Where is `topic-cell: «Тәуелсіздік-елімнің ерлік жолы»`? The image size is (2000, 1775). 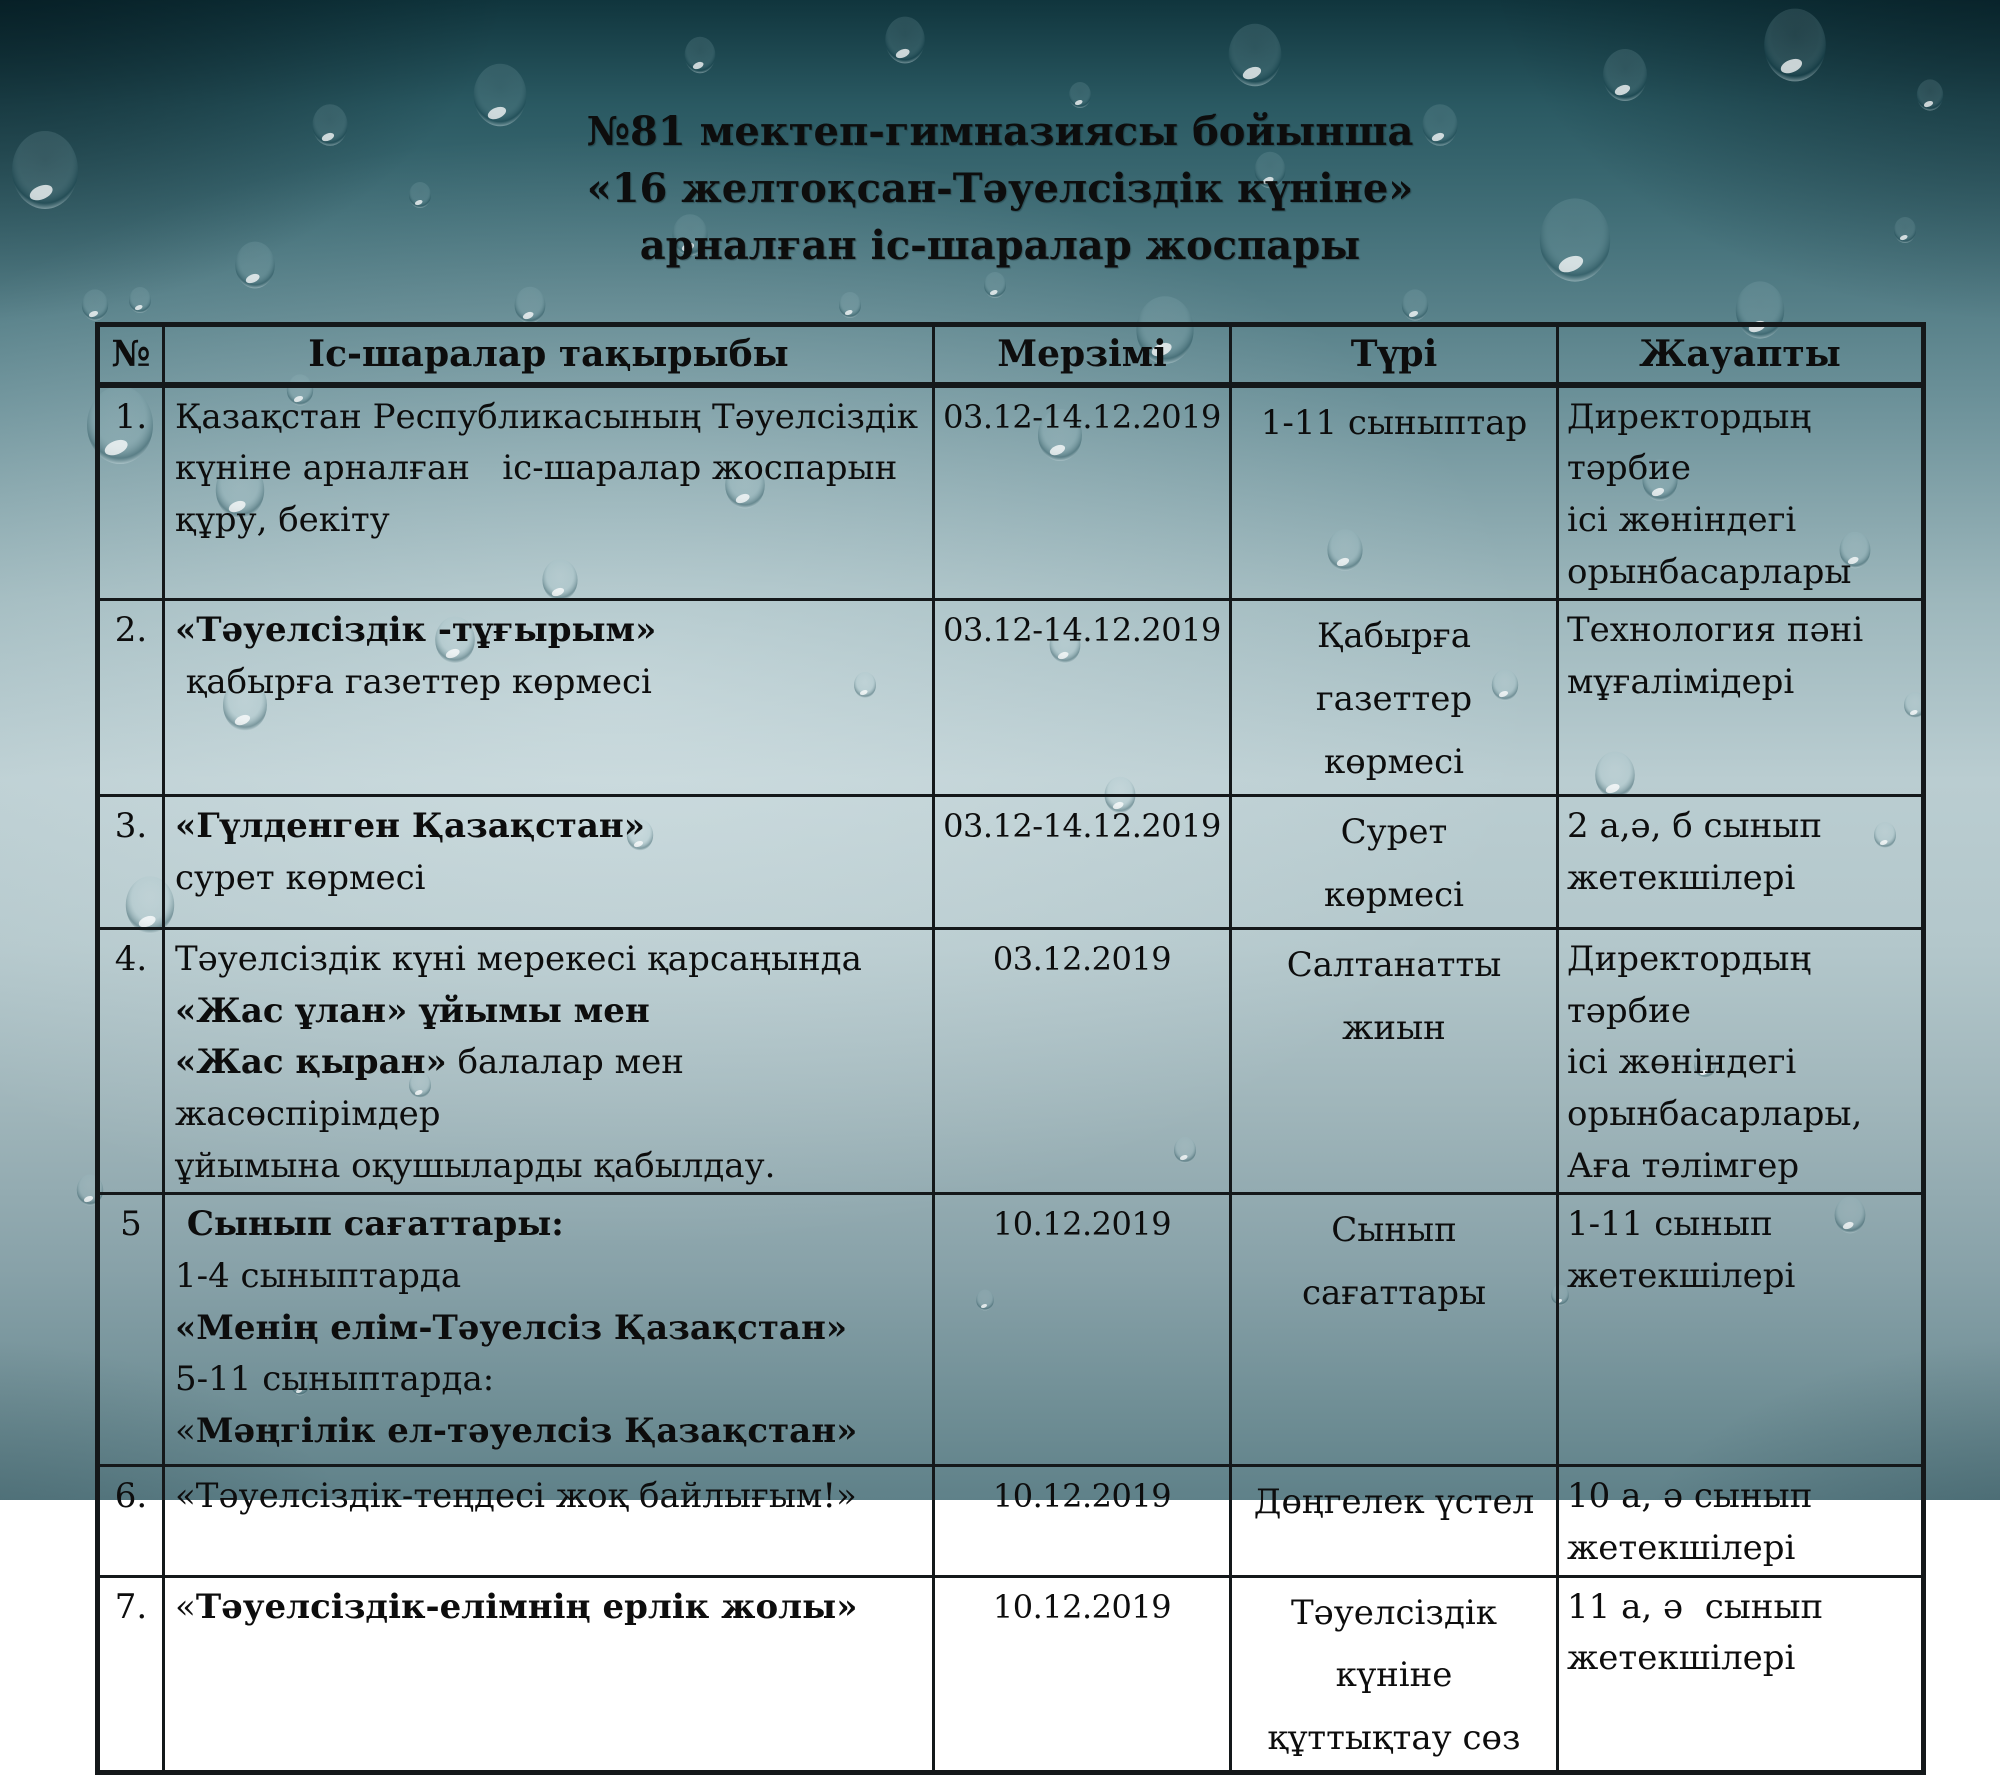
topic-cell: «Тәуелсіздік-елімнің ерлік жолы» is located at coordinates (548, 1674).